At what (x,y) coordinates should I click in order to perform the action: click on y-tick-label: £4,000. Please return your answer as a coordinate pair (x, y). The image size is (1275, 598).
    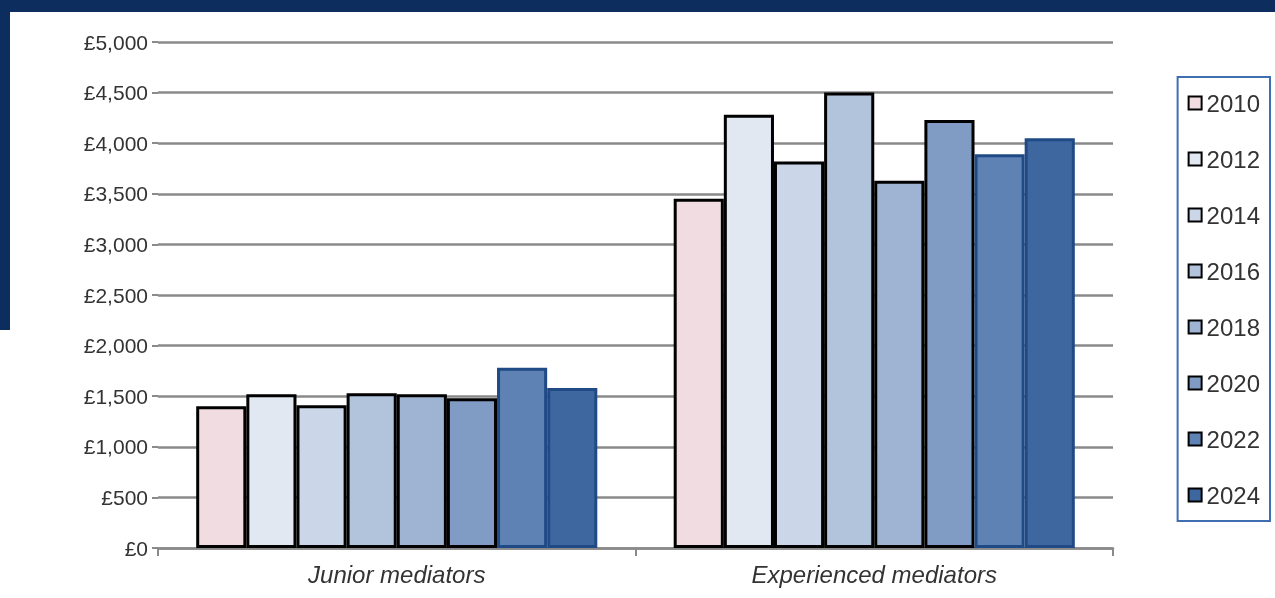
    Looking at the image, I should click on (115, 143).